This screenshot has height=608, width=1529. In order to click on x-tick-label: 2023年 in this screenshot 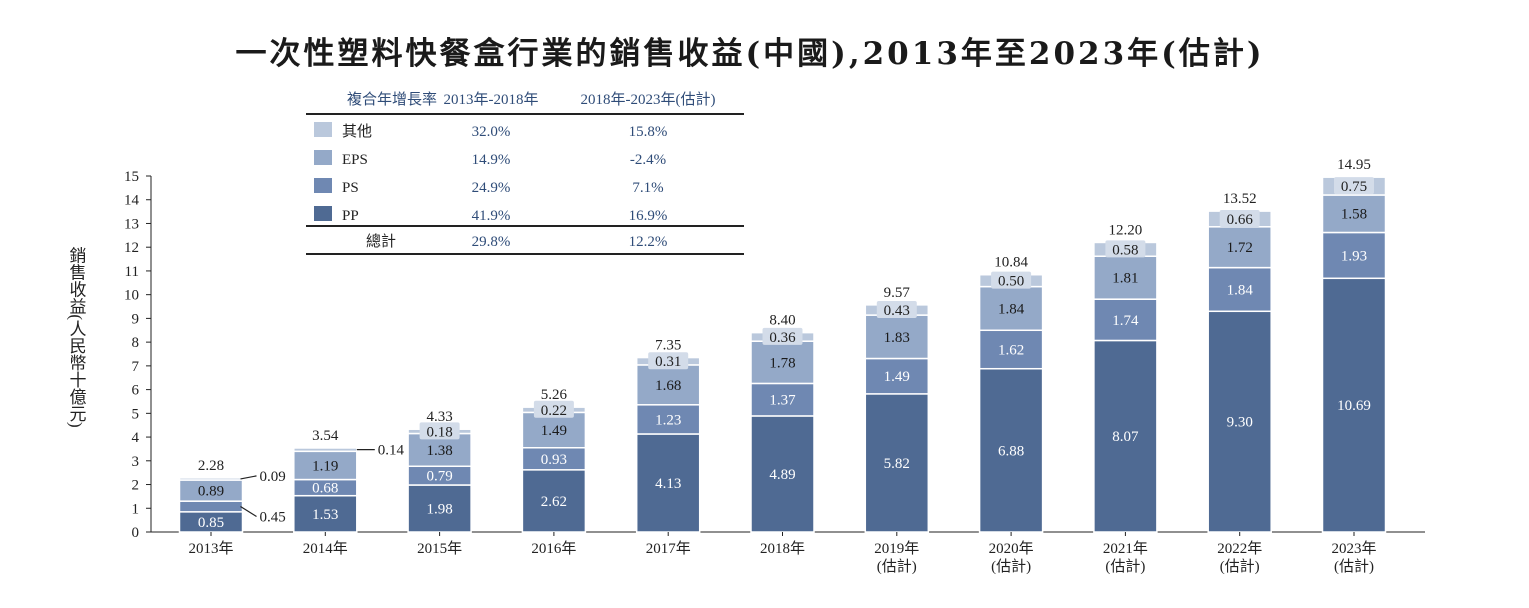, I will do `click(1353, 548)`.